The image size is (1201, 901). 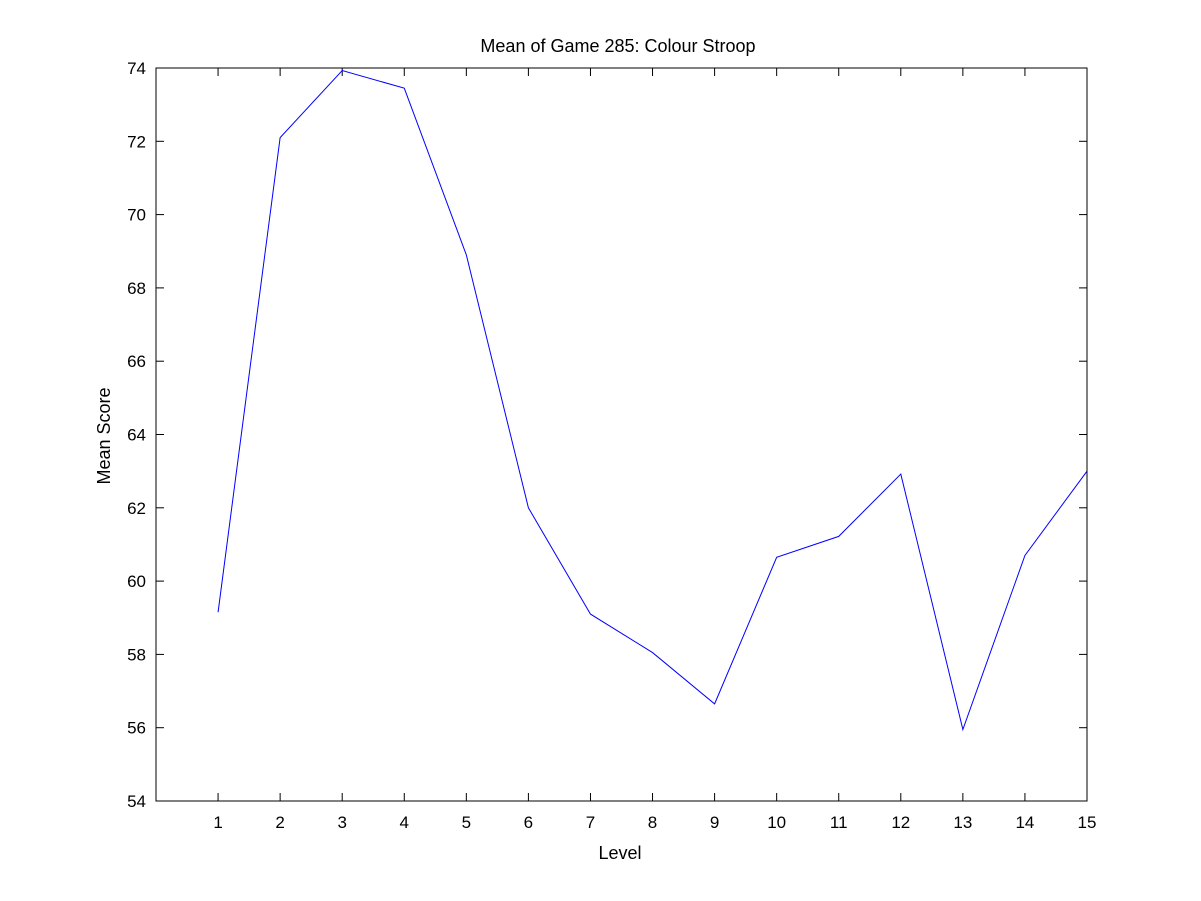 I want to click on x-tick-label: 14, so click(x=1024, y=822).